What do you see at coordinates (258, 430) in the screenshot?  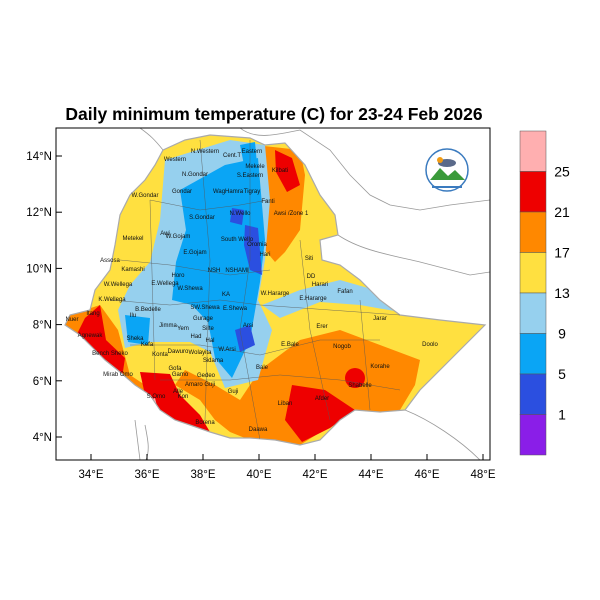 I see `region-label: Daawa` at bounding box center [258, 430].